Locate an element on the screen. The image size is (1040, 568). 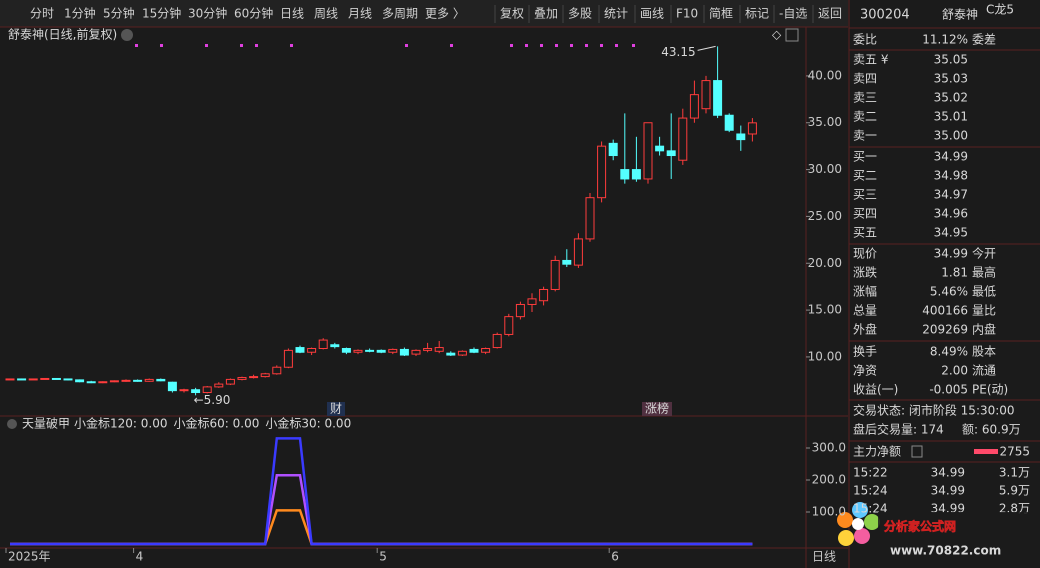
stat-value: -0.005 is located at coordinates (948, 390).